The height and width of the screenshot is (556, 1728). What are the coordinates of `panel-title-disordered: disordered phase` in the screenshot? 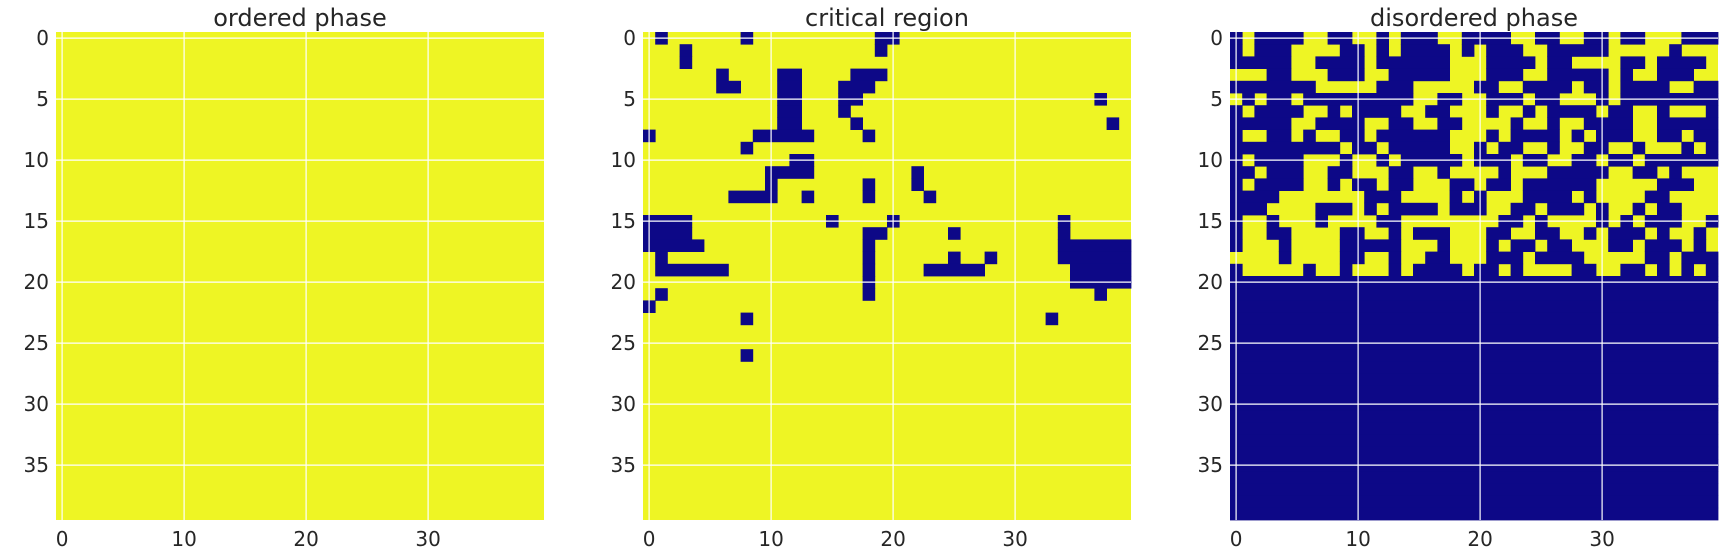 It's located at (1474, 18).